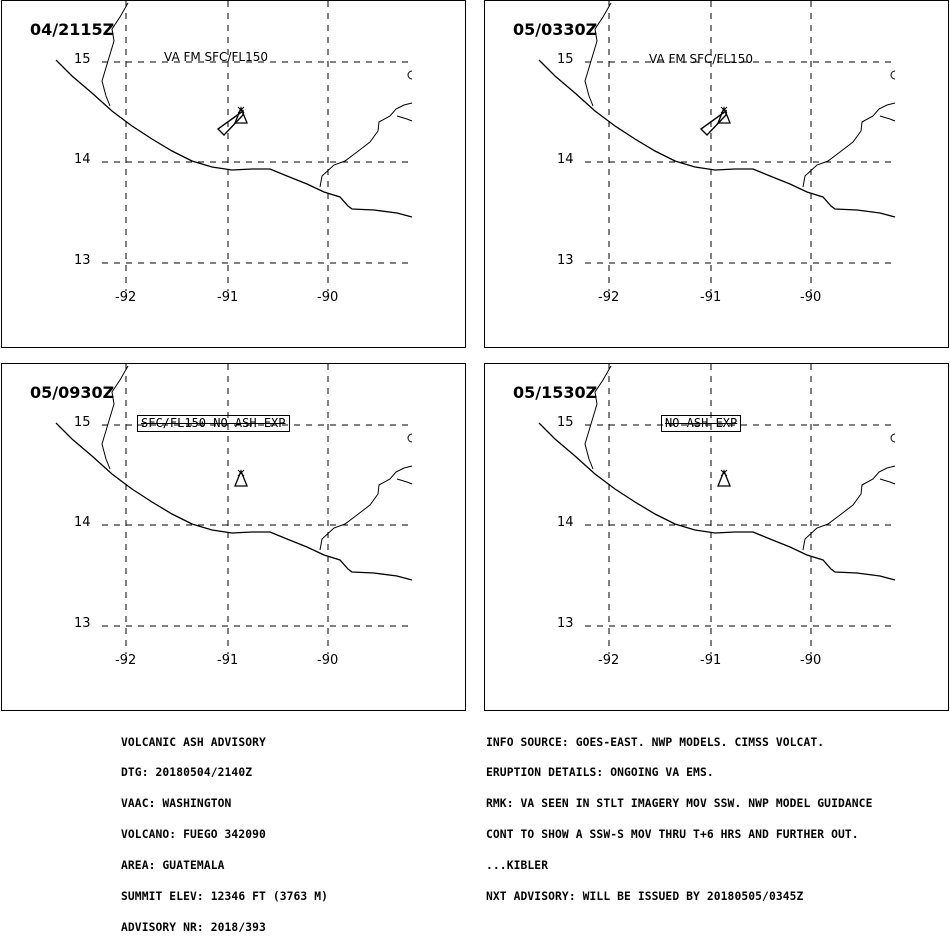 The height and width of the screenshot is (944, 950). I want to click on panel-time-label: 05/1530Z, so click(555, 392).